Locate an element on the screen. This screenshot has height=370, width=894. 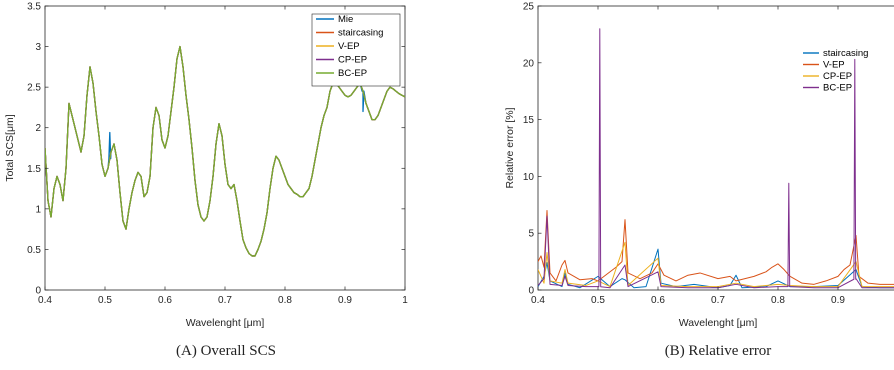
y-tick-label: 1 is located at coordinates (38, 209).